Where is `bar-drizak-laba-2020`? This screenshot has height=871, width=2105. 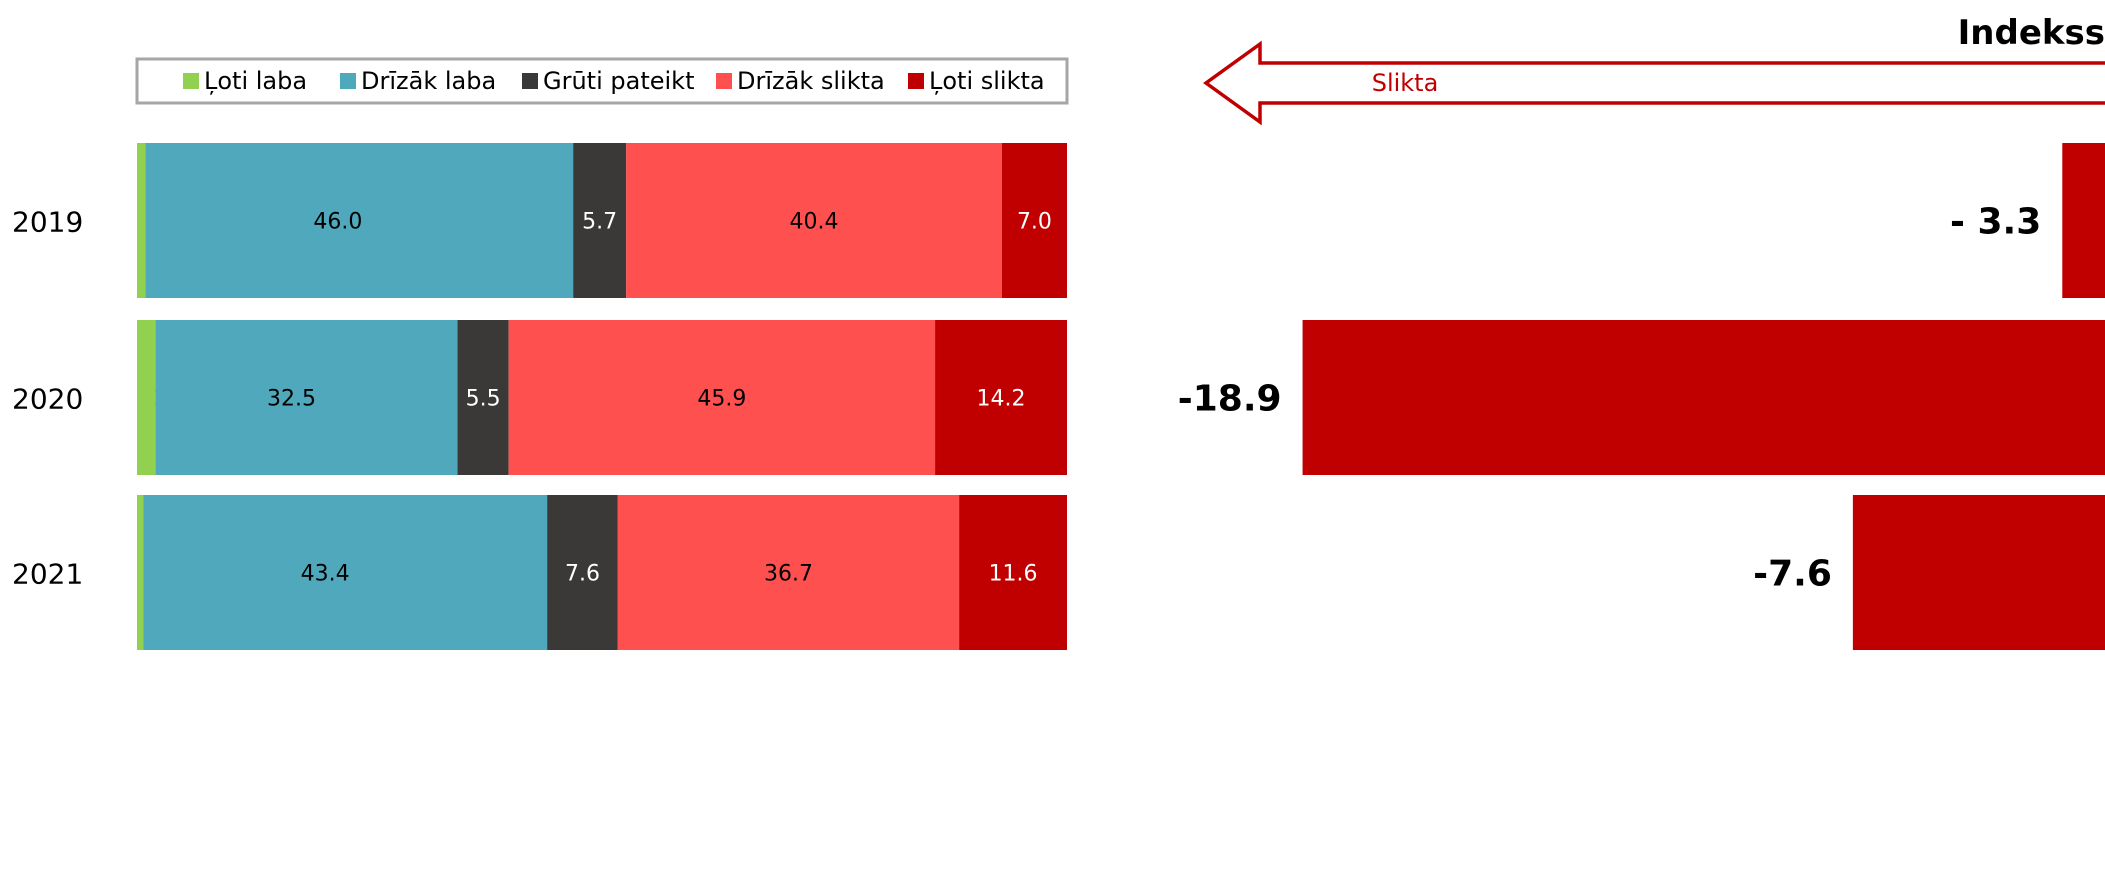 bar-drizak-laba-2020 is located at coordinates (306, 397).